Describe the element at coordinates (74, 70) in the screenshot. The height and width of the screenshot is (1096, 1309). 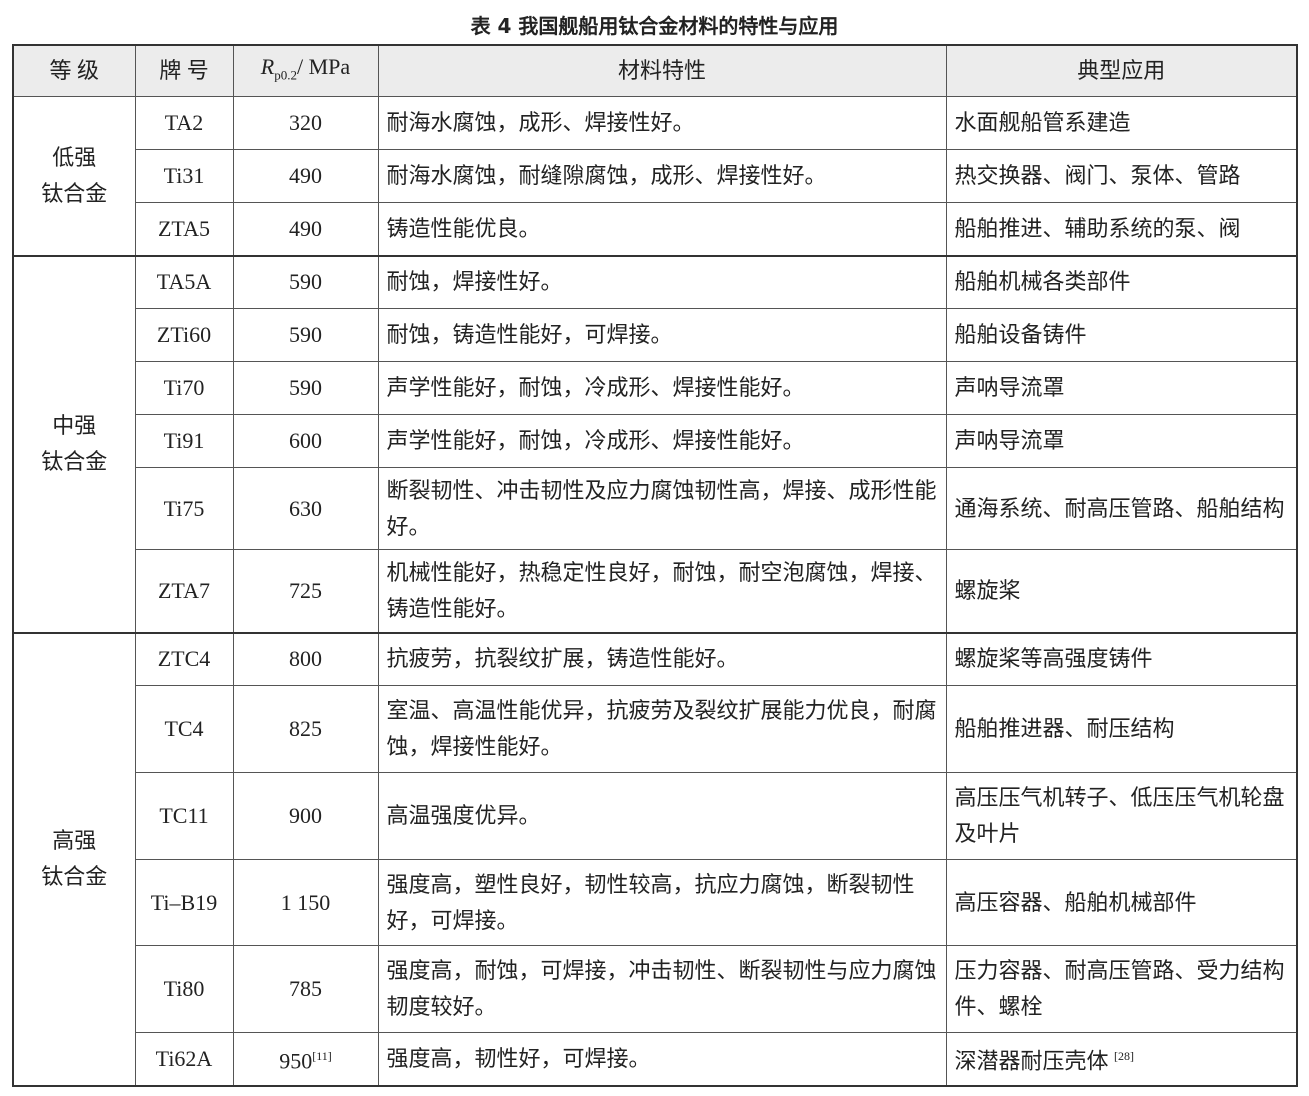
I see `header-grade: 等 级` at that location.